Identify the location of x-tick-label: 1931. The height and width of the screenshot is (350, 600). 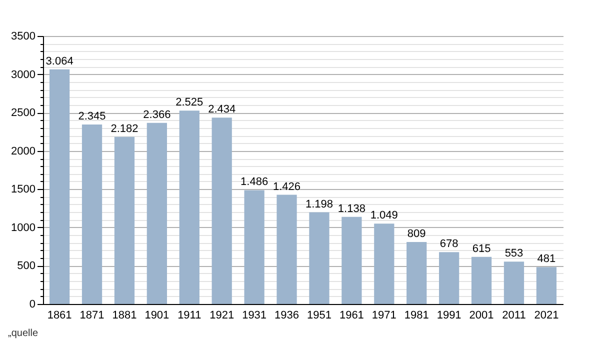
(254, 316).